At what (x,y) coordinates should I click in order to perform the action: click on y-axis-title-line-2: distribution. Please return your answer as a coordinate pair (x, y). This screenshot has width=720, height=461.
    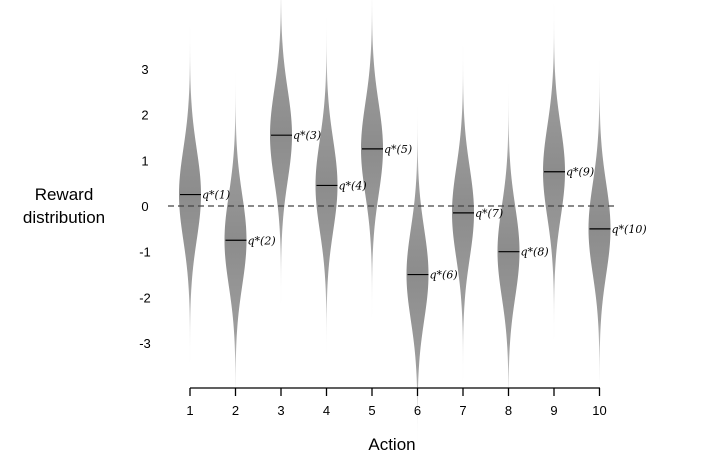
    Looking at the image, I should click on (64, 217).